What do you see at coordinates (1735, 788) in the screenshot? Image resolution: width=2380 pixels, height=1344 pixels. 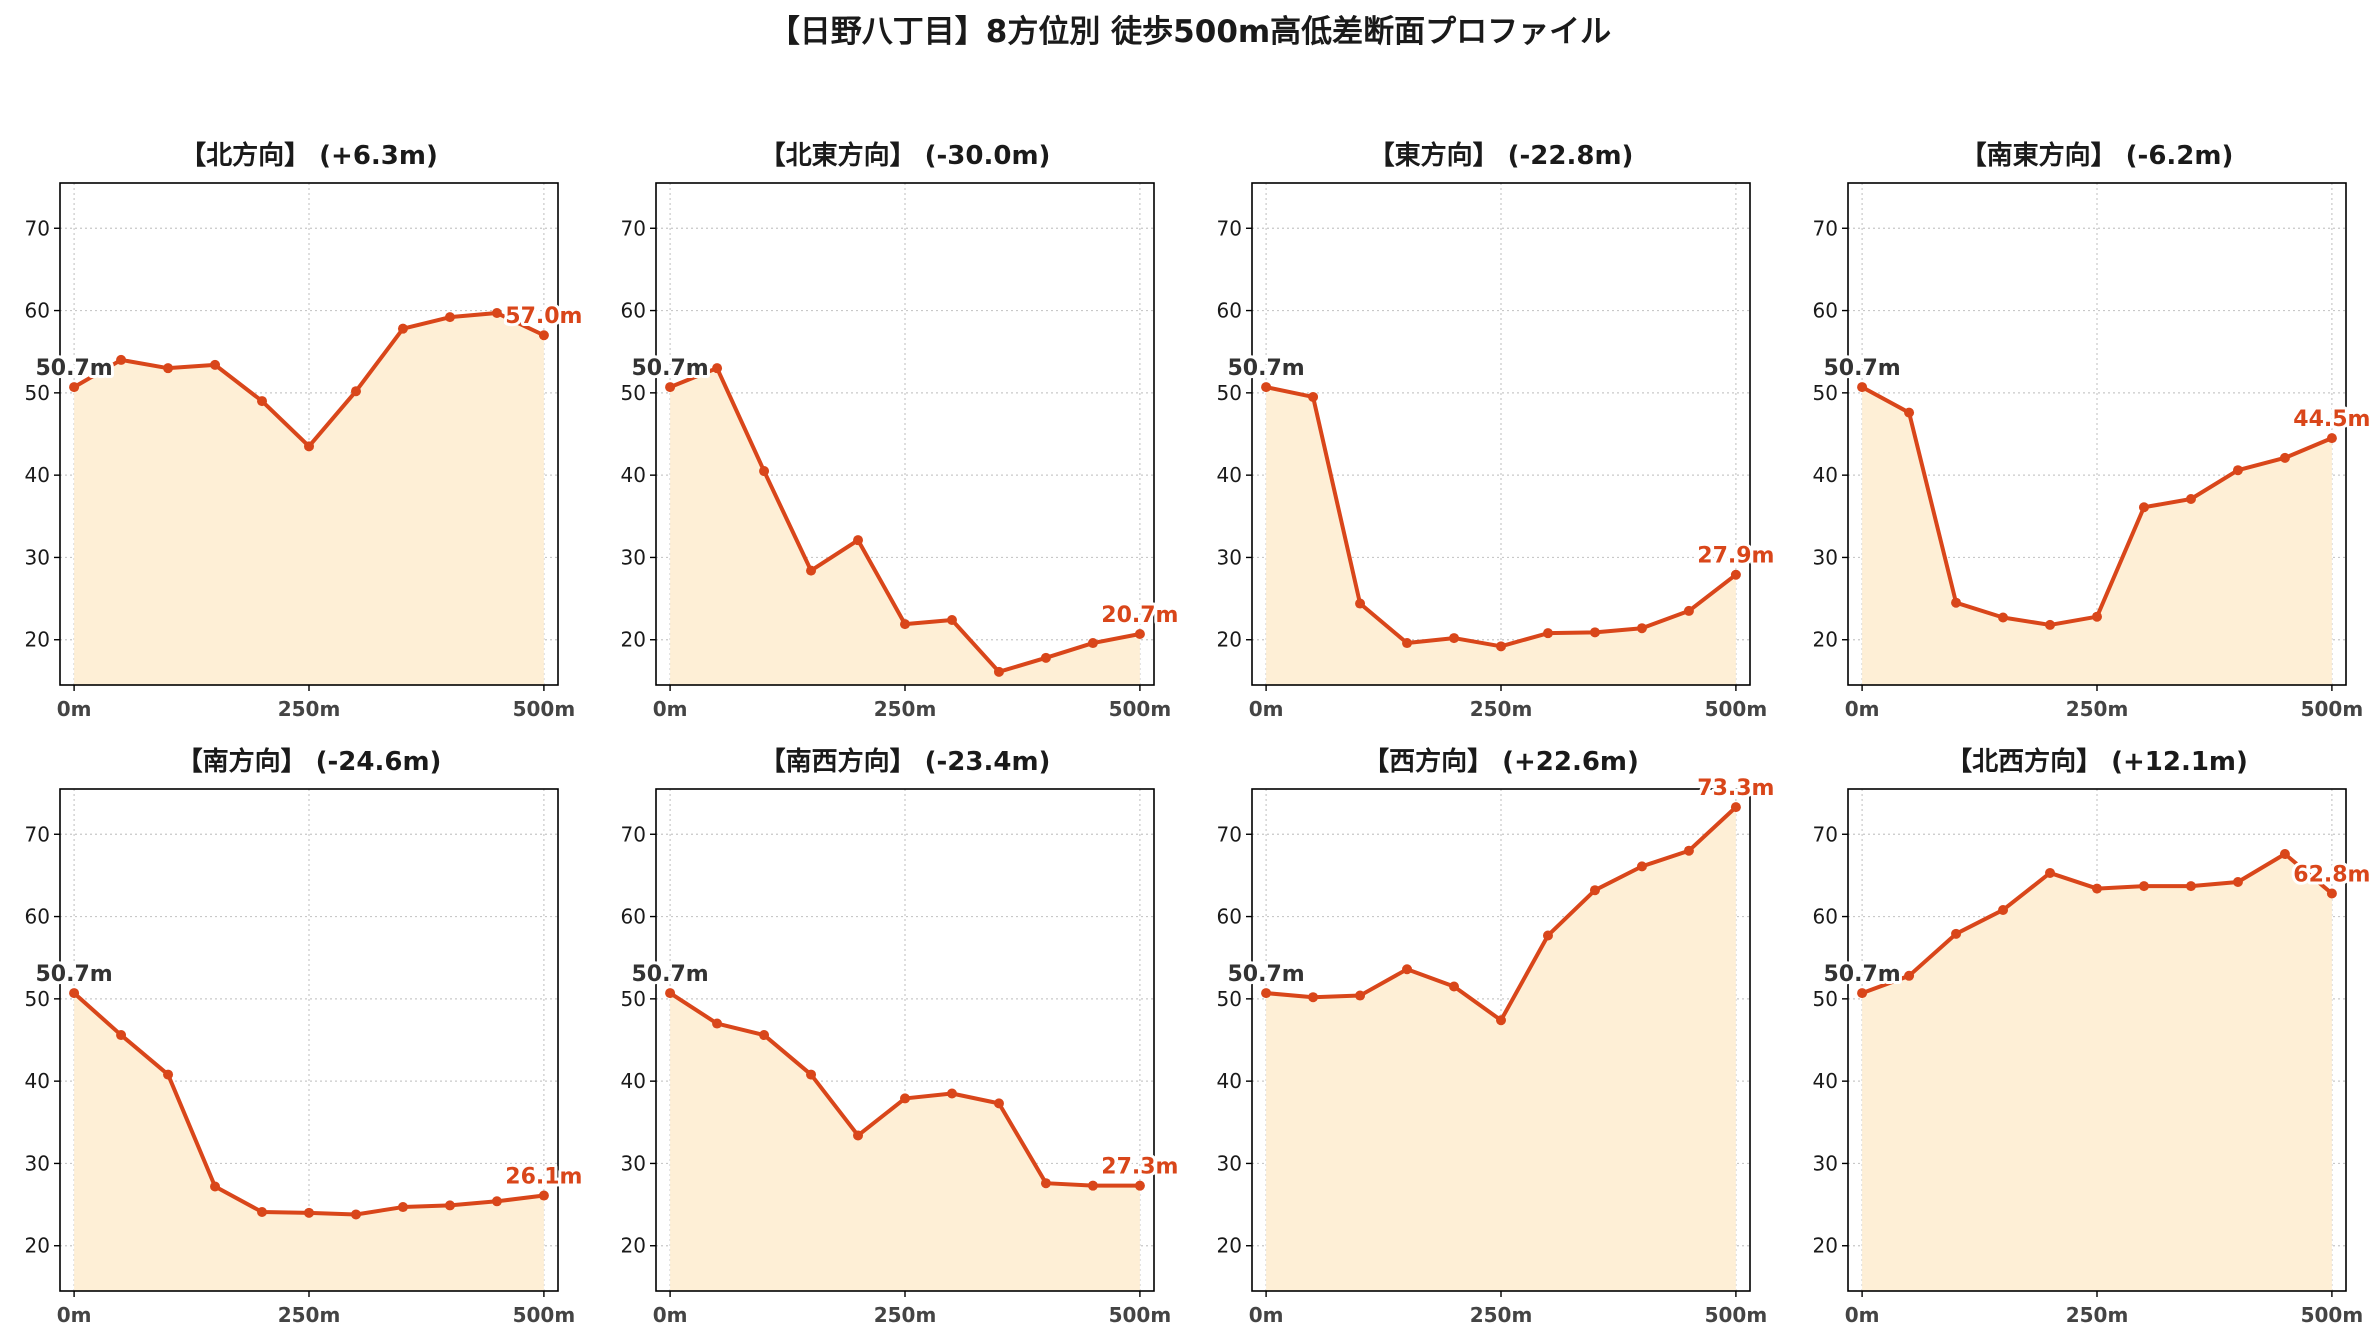 I see `end-elevation-label: 73.3m` at bounding box center [1735, 788].